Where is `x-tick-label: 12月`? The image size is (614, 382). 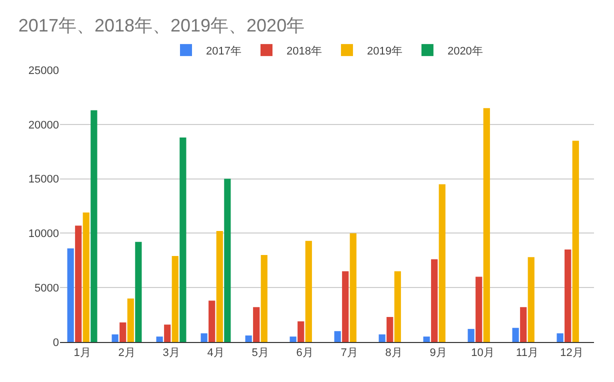 x-tick-label: 12月 is located at coordinates (572, 353).